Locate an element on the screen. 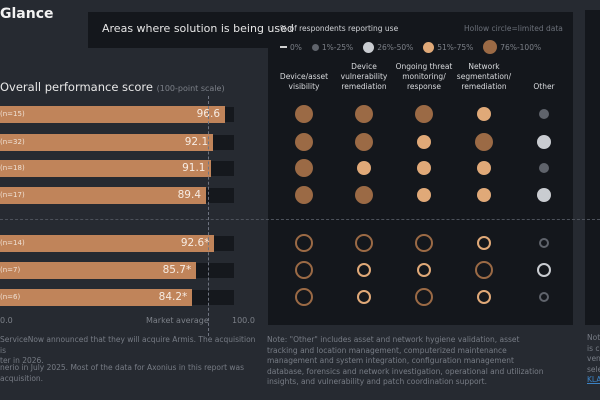  bar-value-label: 96.6 is located at coordinates (208, 114).